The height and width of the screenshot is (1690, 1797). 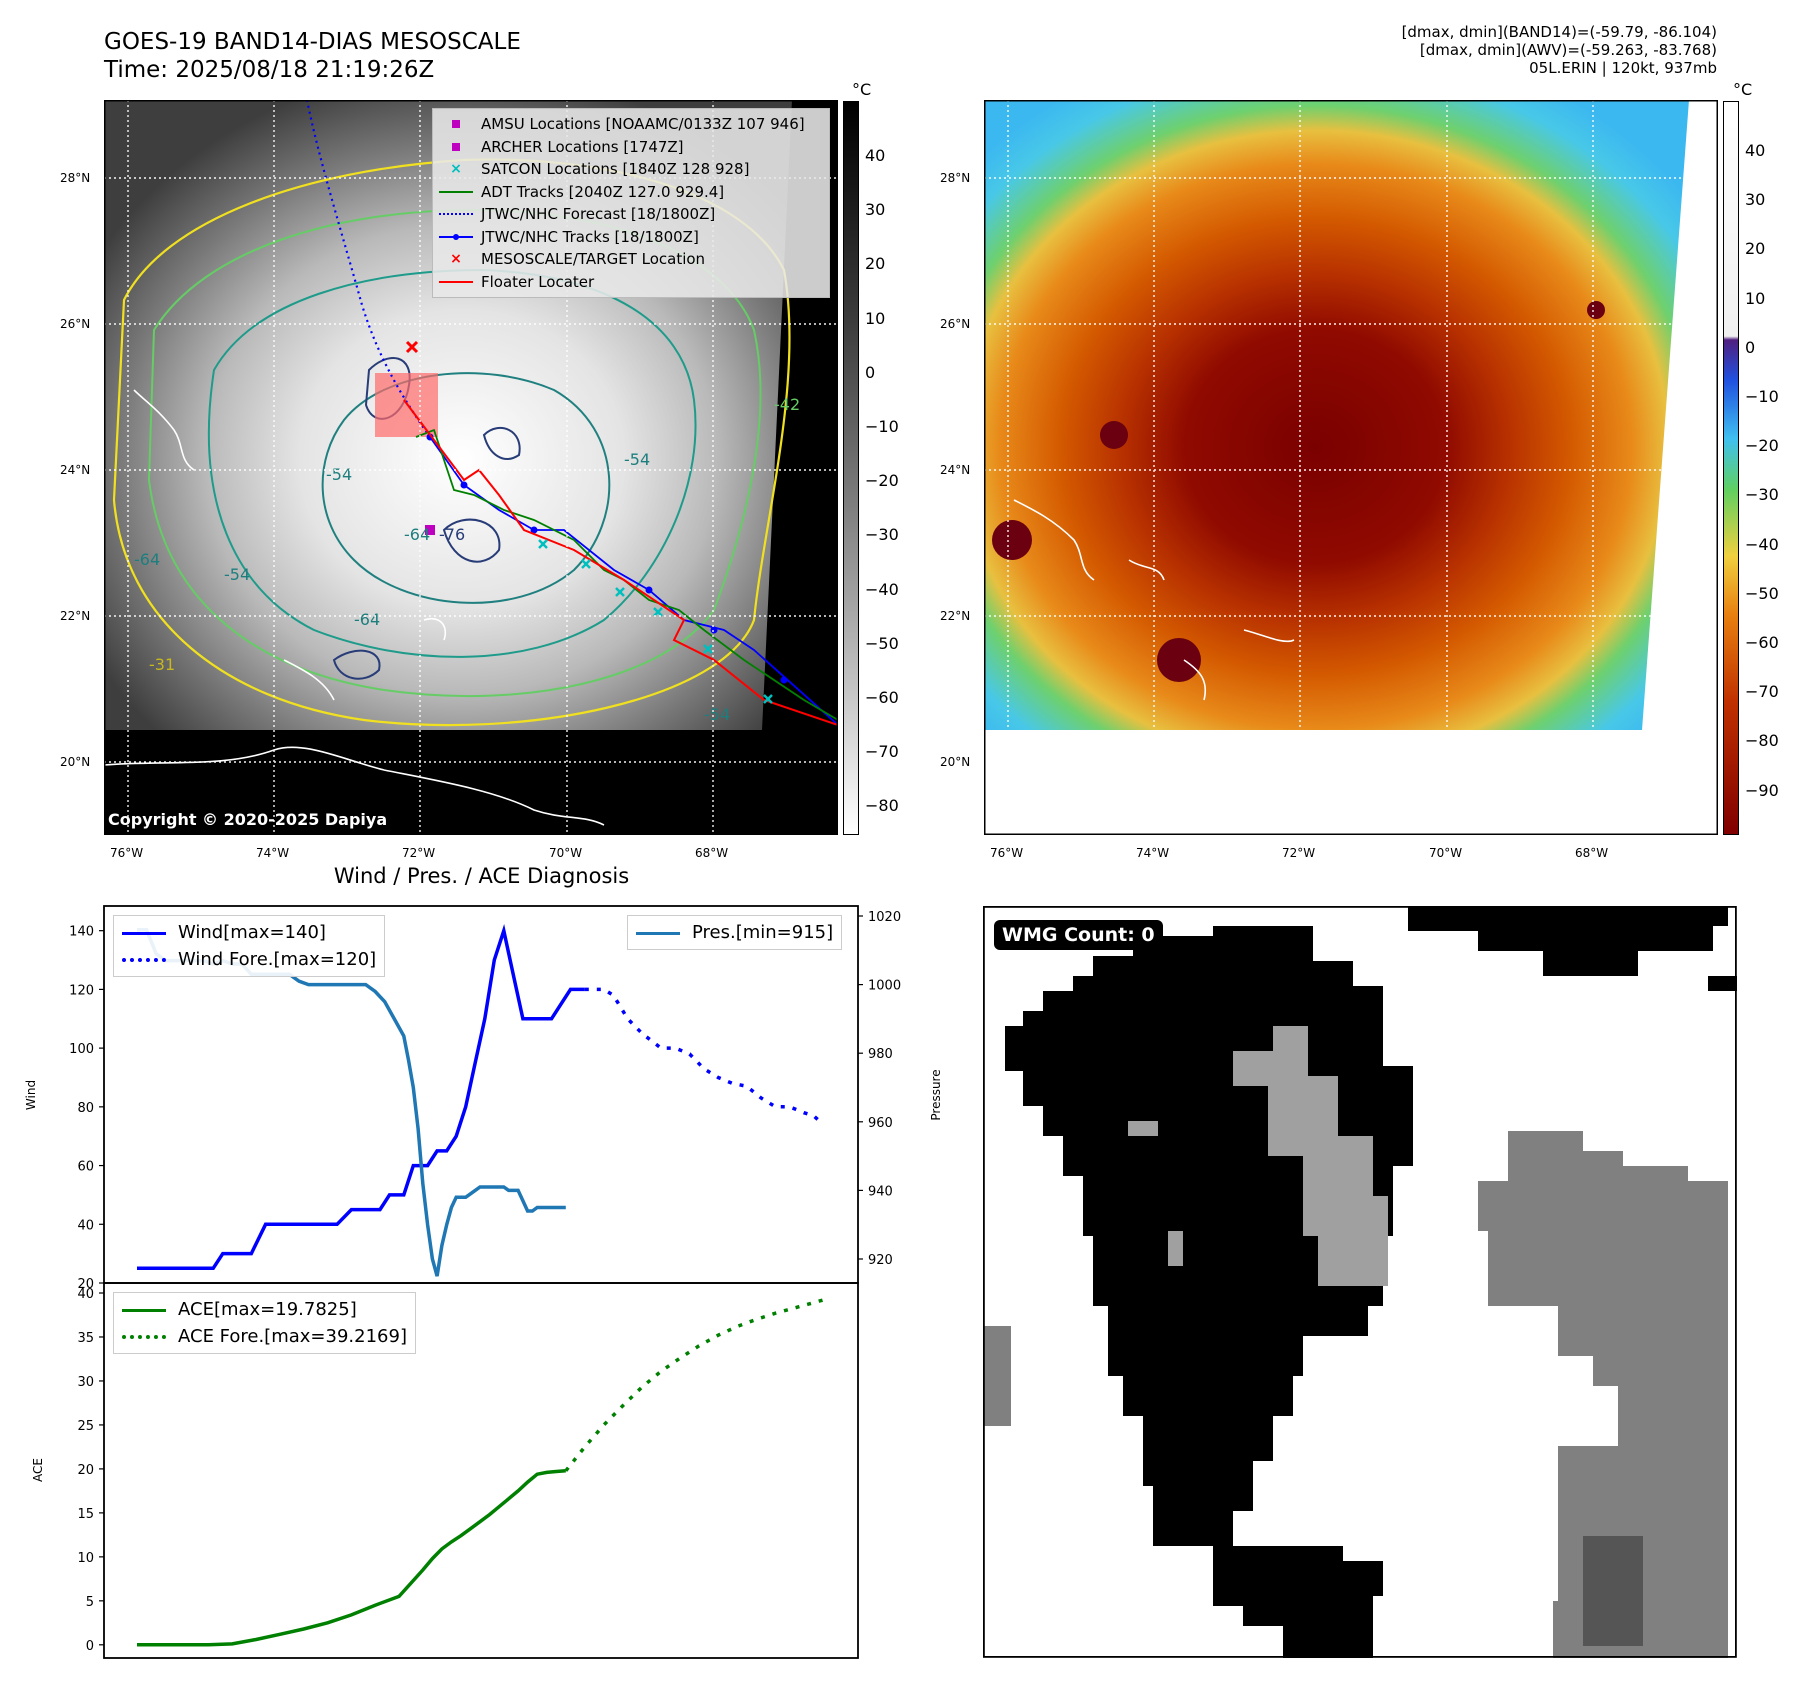 What do you see at coordinates (1755, 298) in the screenshot?
I see `colorbar-tick-label: 10` at bounding box center [1755, 298].